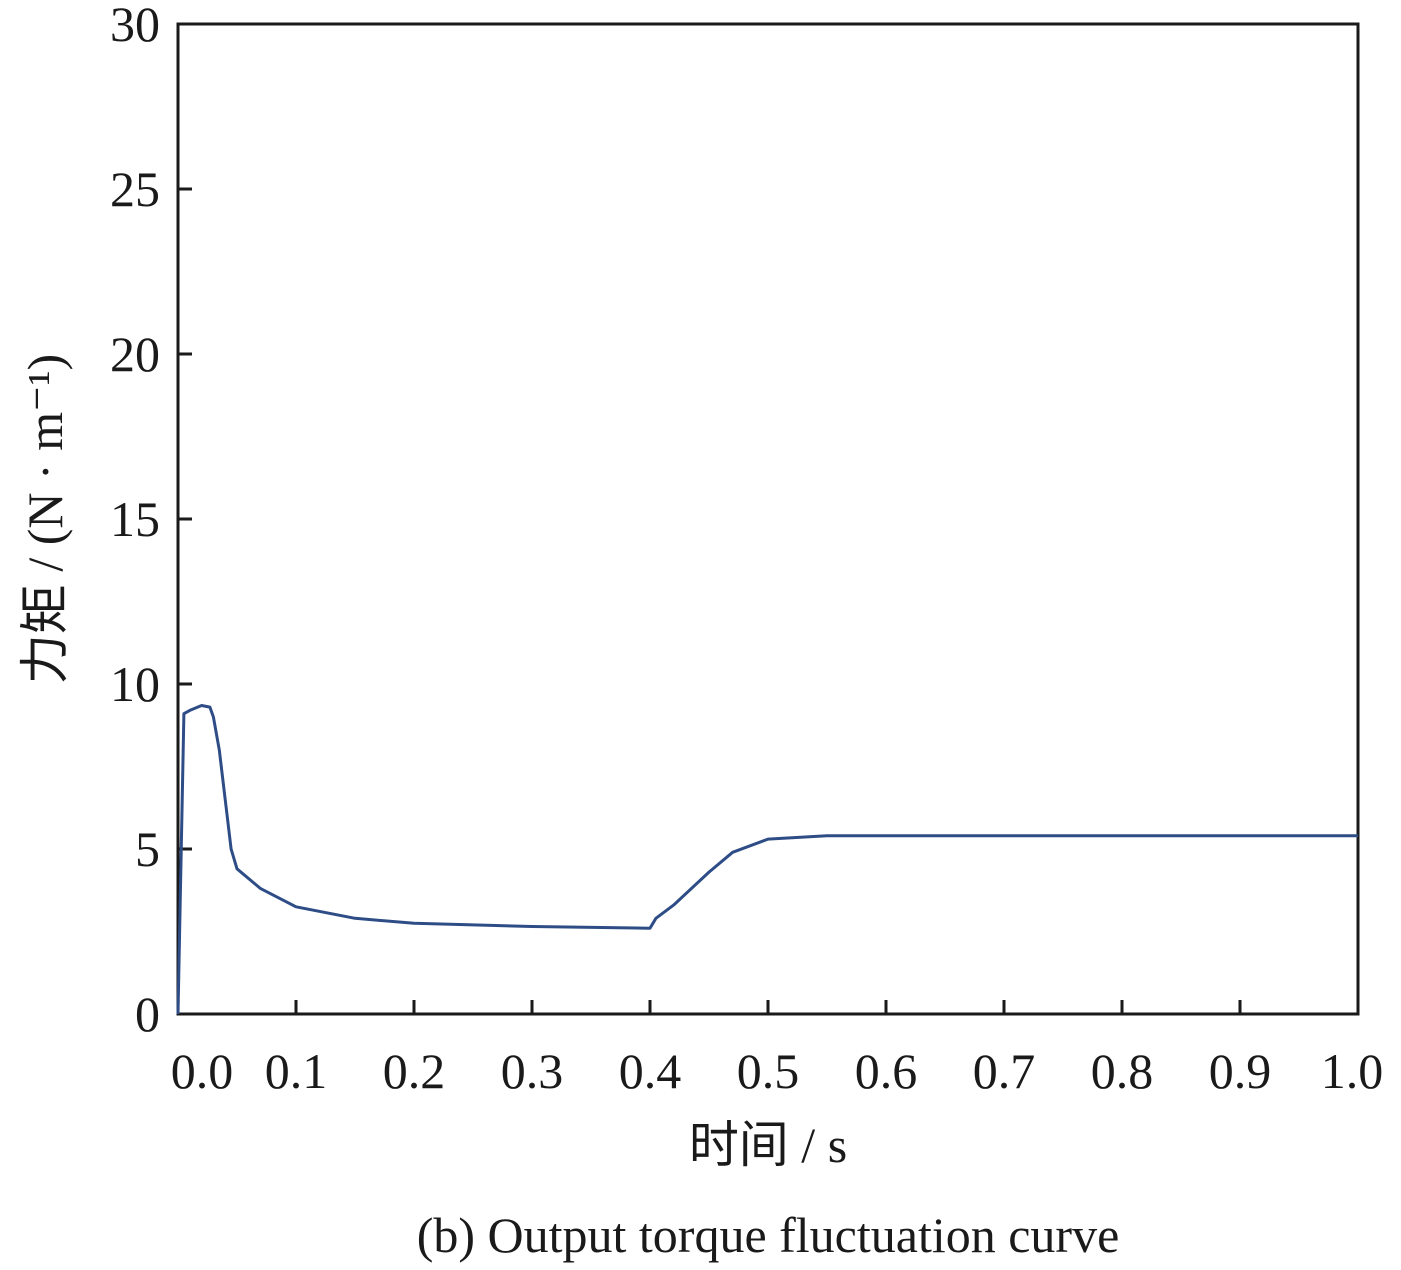 The image size is (1401, 1270). Describe the element at coordinates (147, 1014) in the screenshot. I see `y-tick-label: 0` at that location.